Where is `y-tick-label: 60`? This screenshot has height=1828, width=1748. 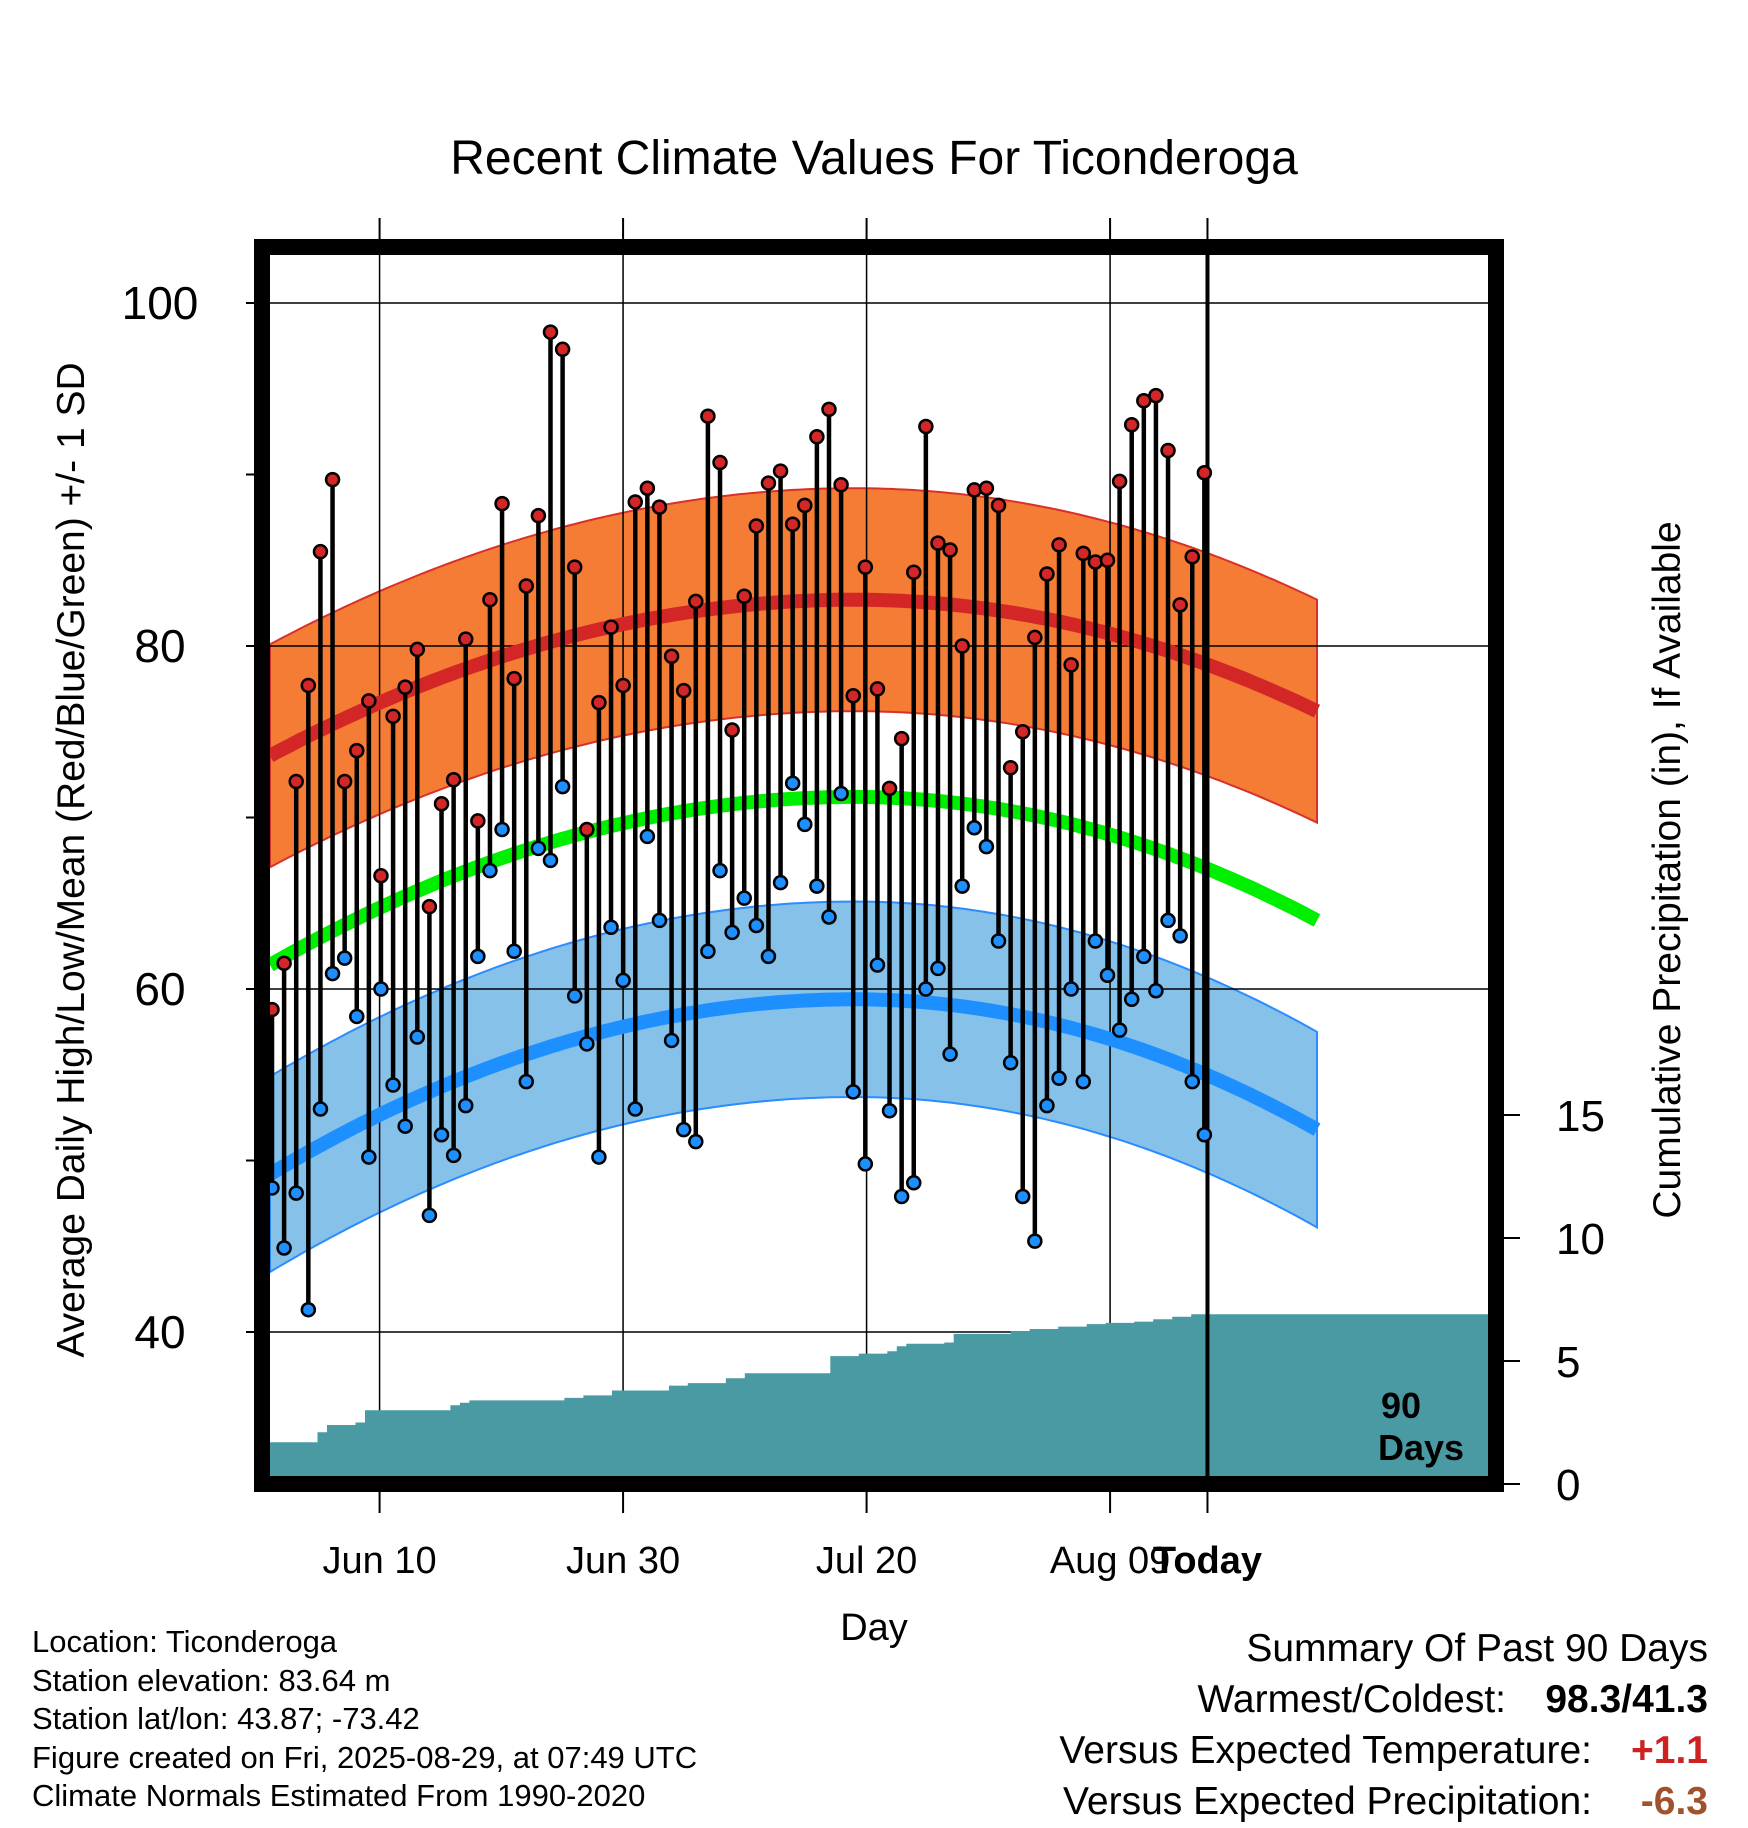 y-tick-label: 60 is located at coordinates (159, 989).